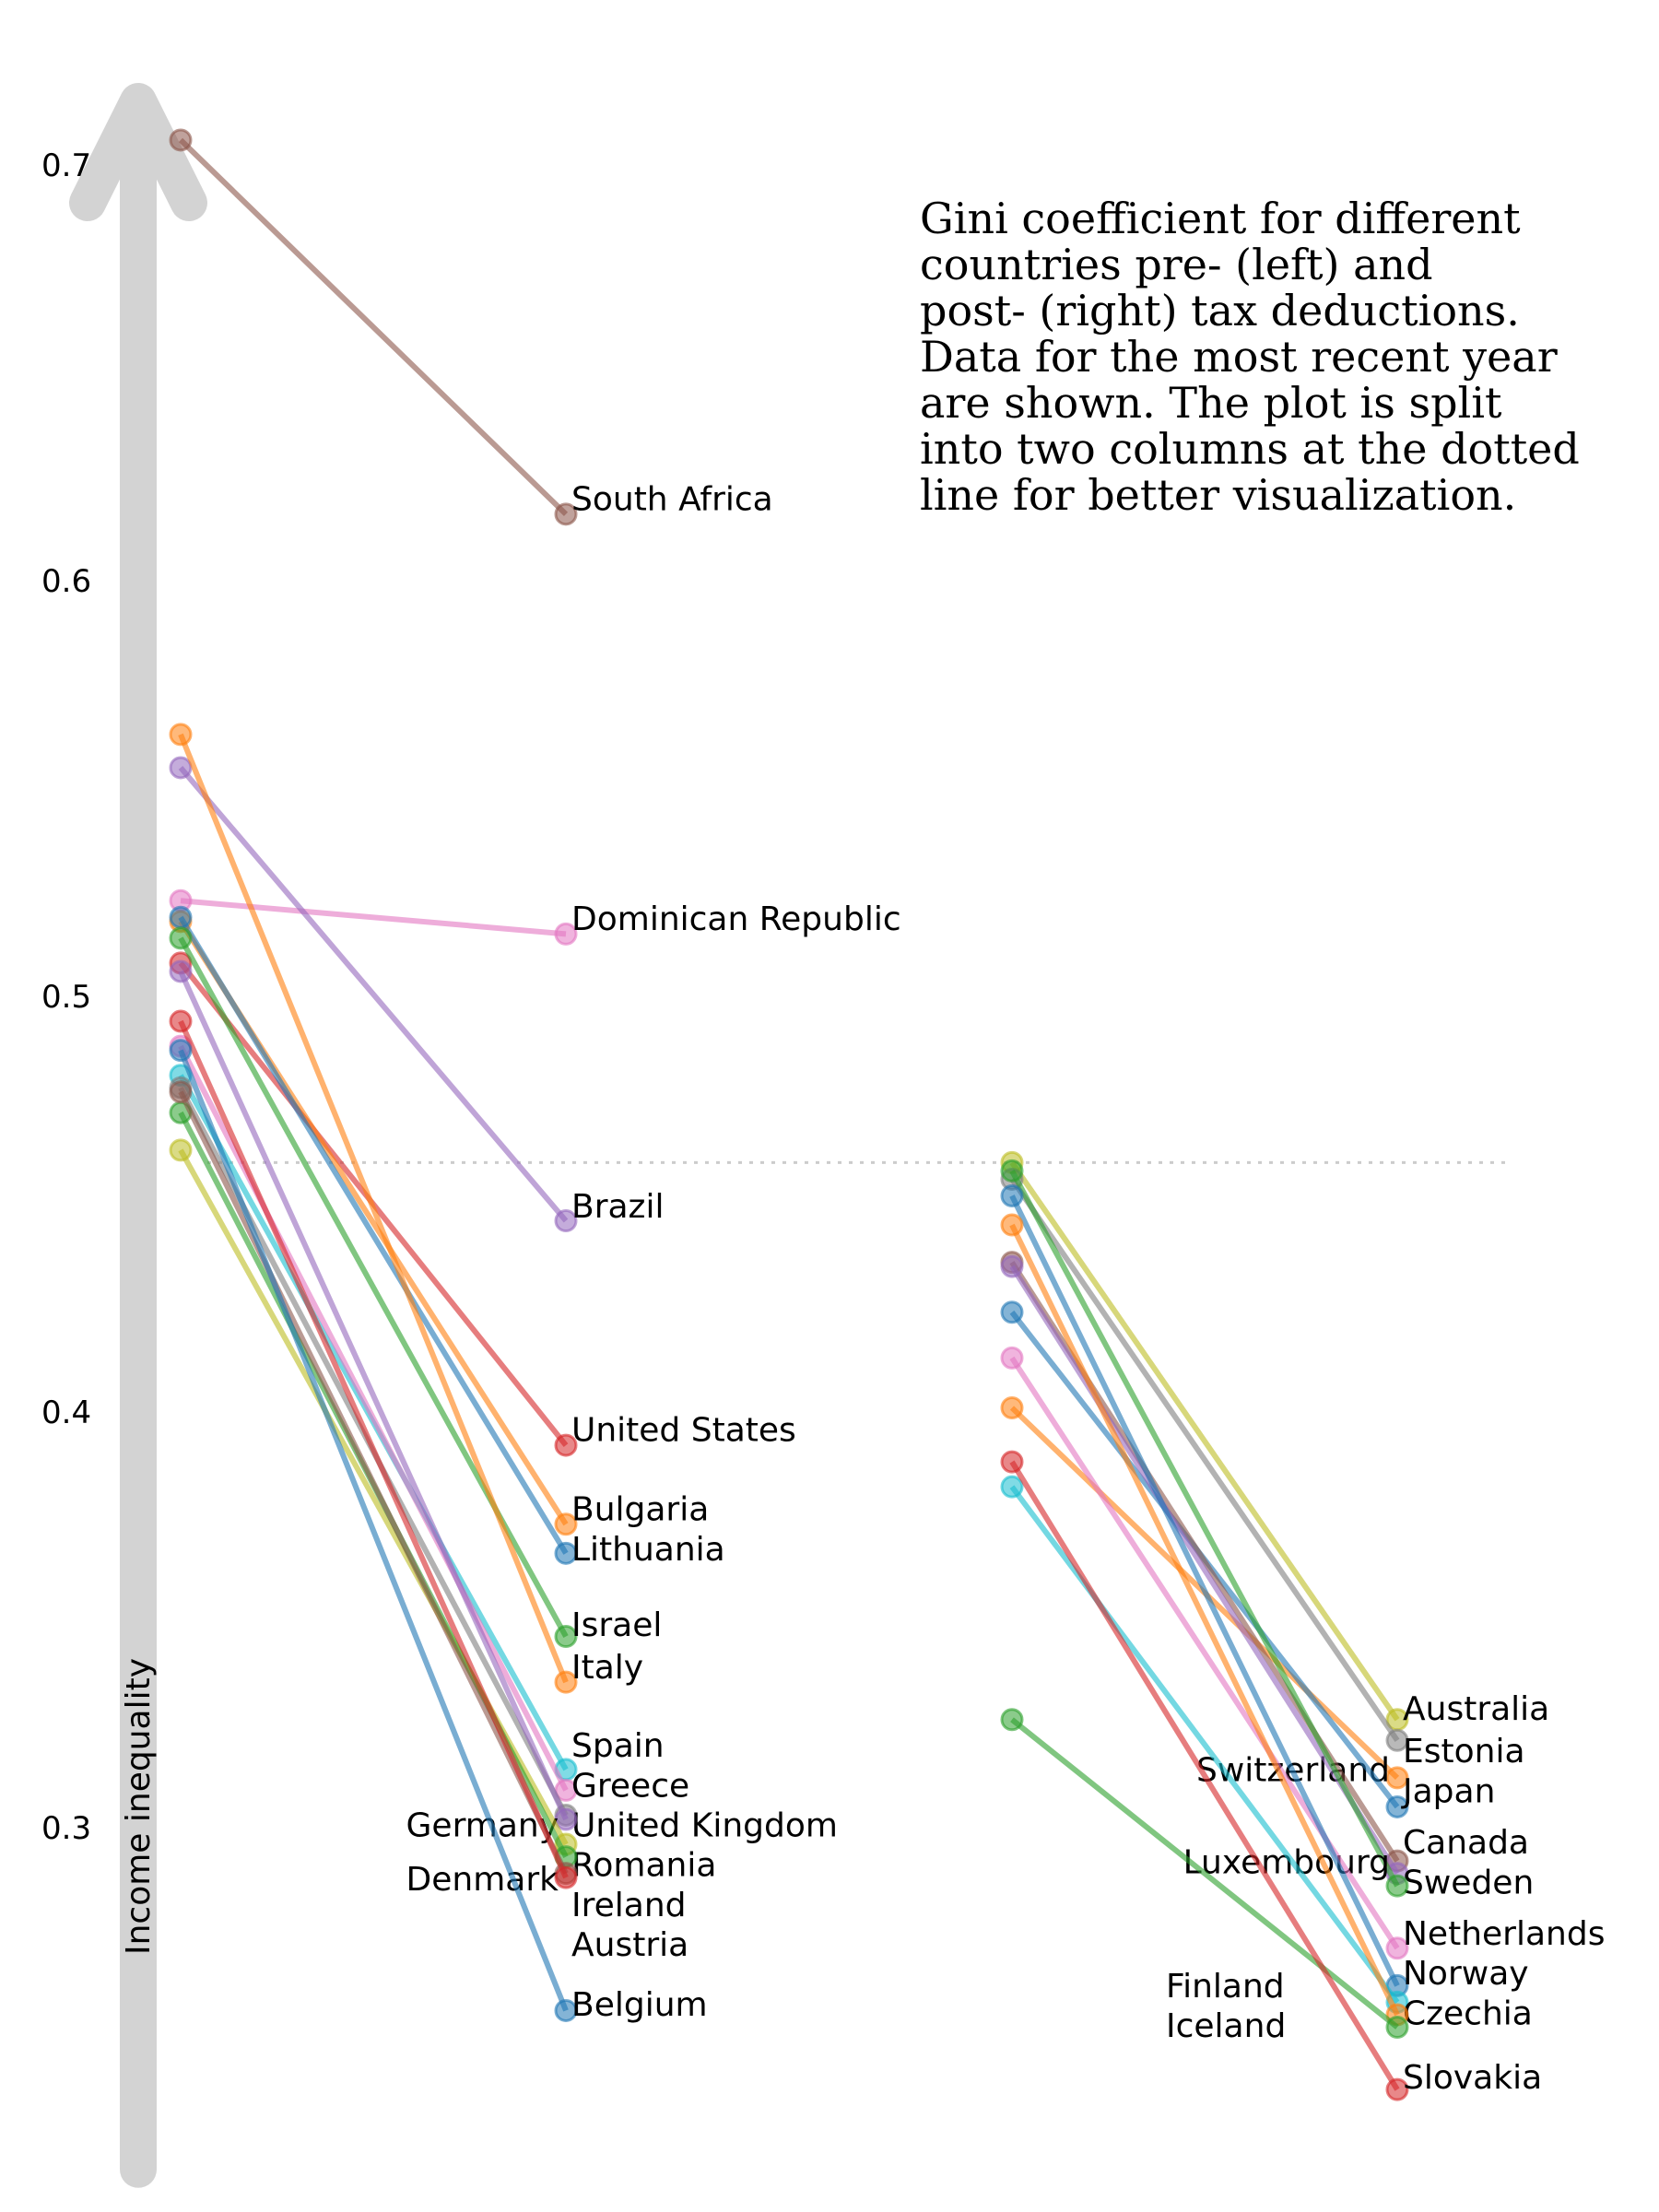 Image resolution: width=1659 pixels, height=2212 pixels. I want to click on country-label: Finland, so click(1225, 1987).